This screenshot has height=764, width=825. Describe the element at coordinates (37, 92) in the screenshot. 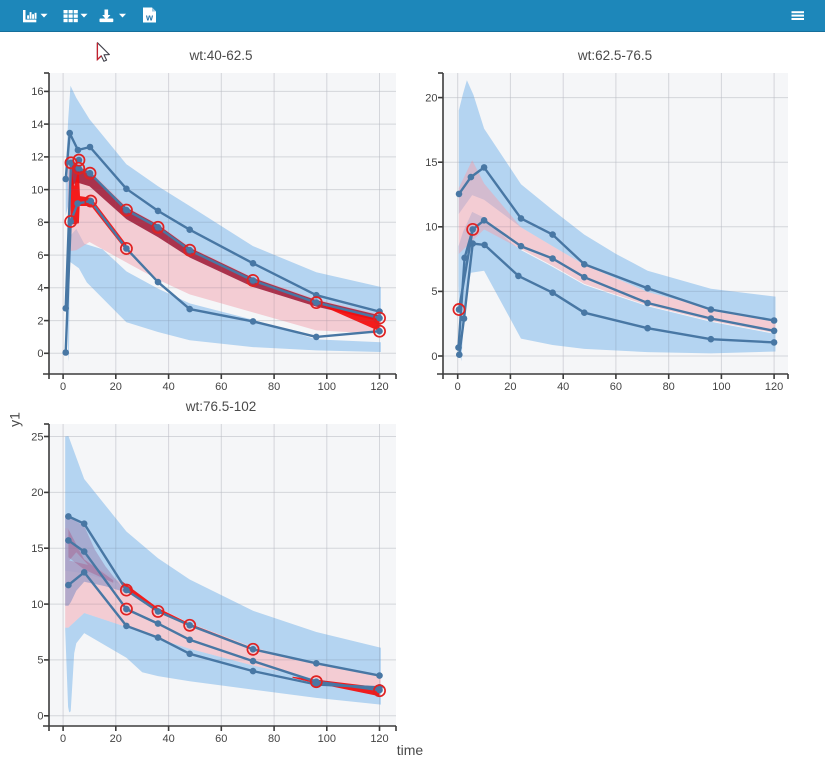

I see `svg-text: 16` at that location.